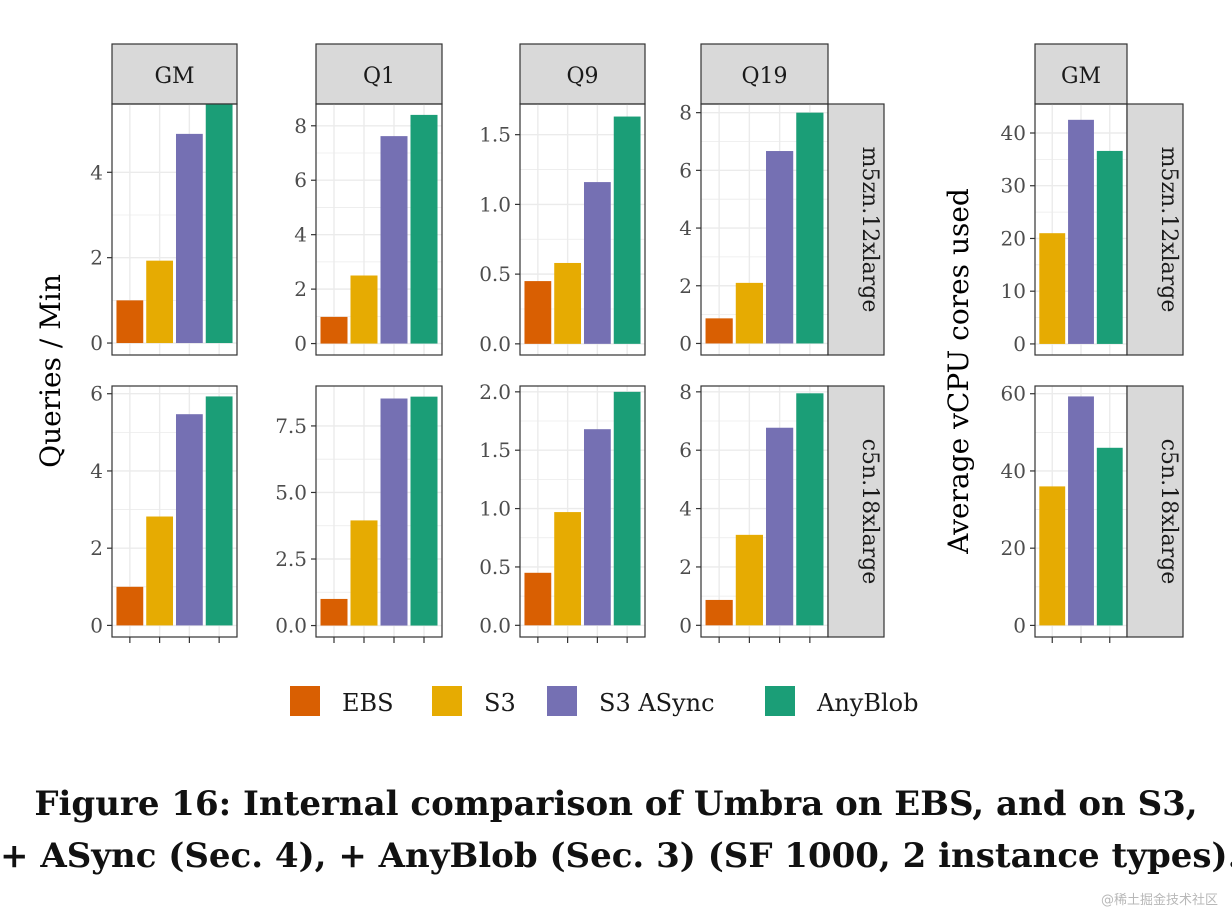  I want to click on facet-strip-m5zn.12xlarge, so click(1155, 229).